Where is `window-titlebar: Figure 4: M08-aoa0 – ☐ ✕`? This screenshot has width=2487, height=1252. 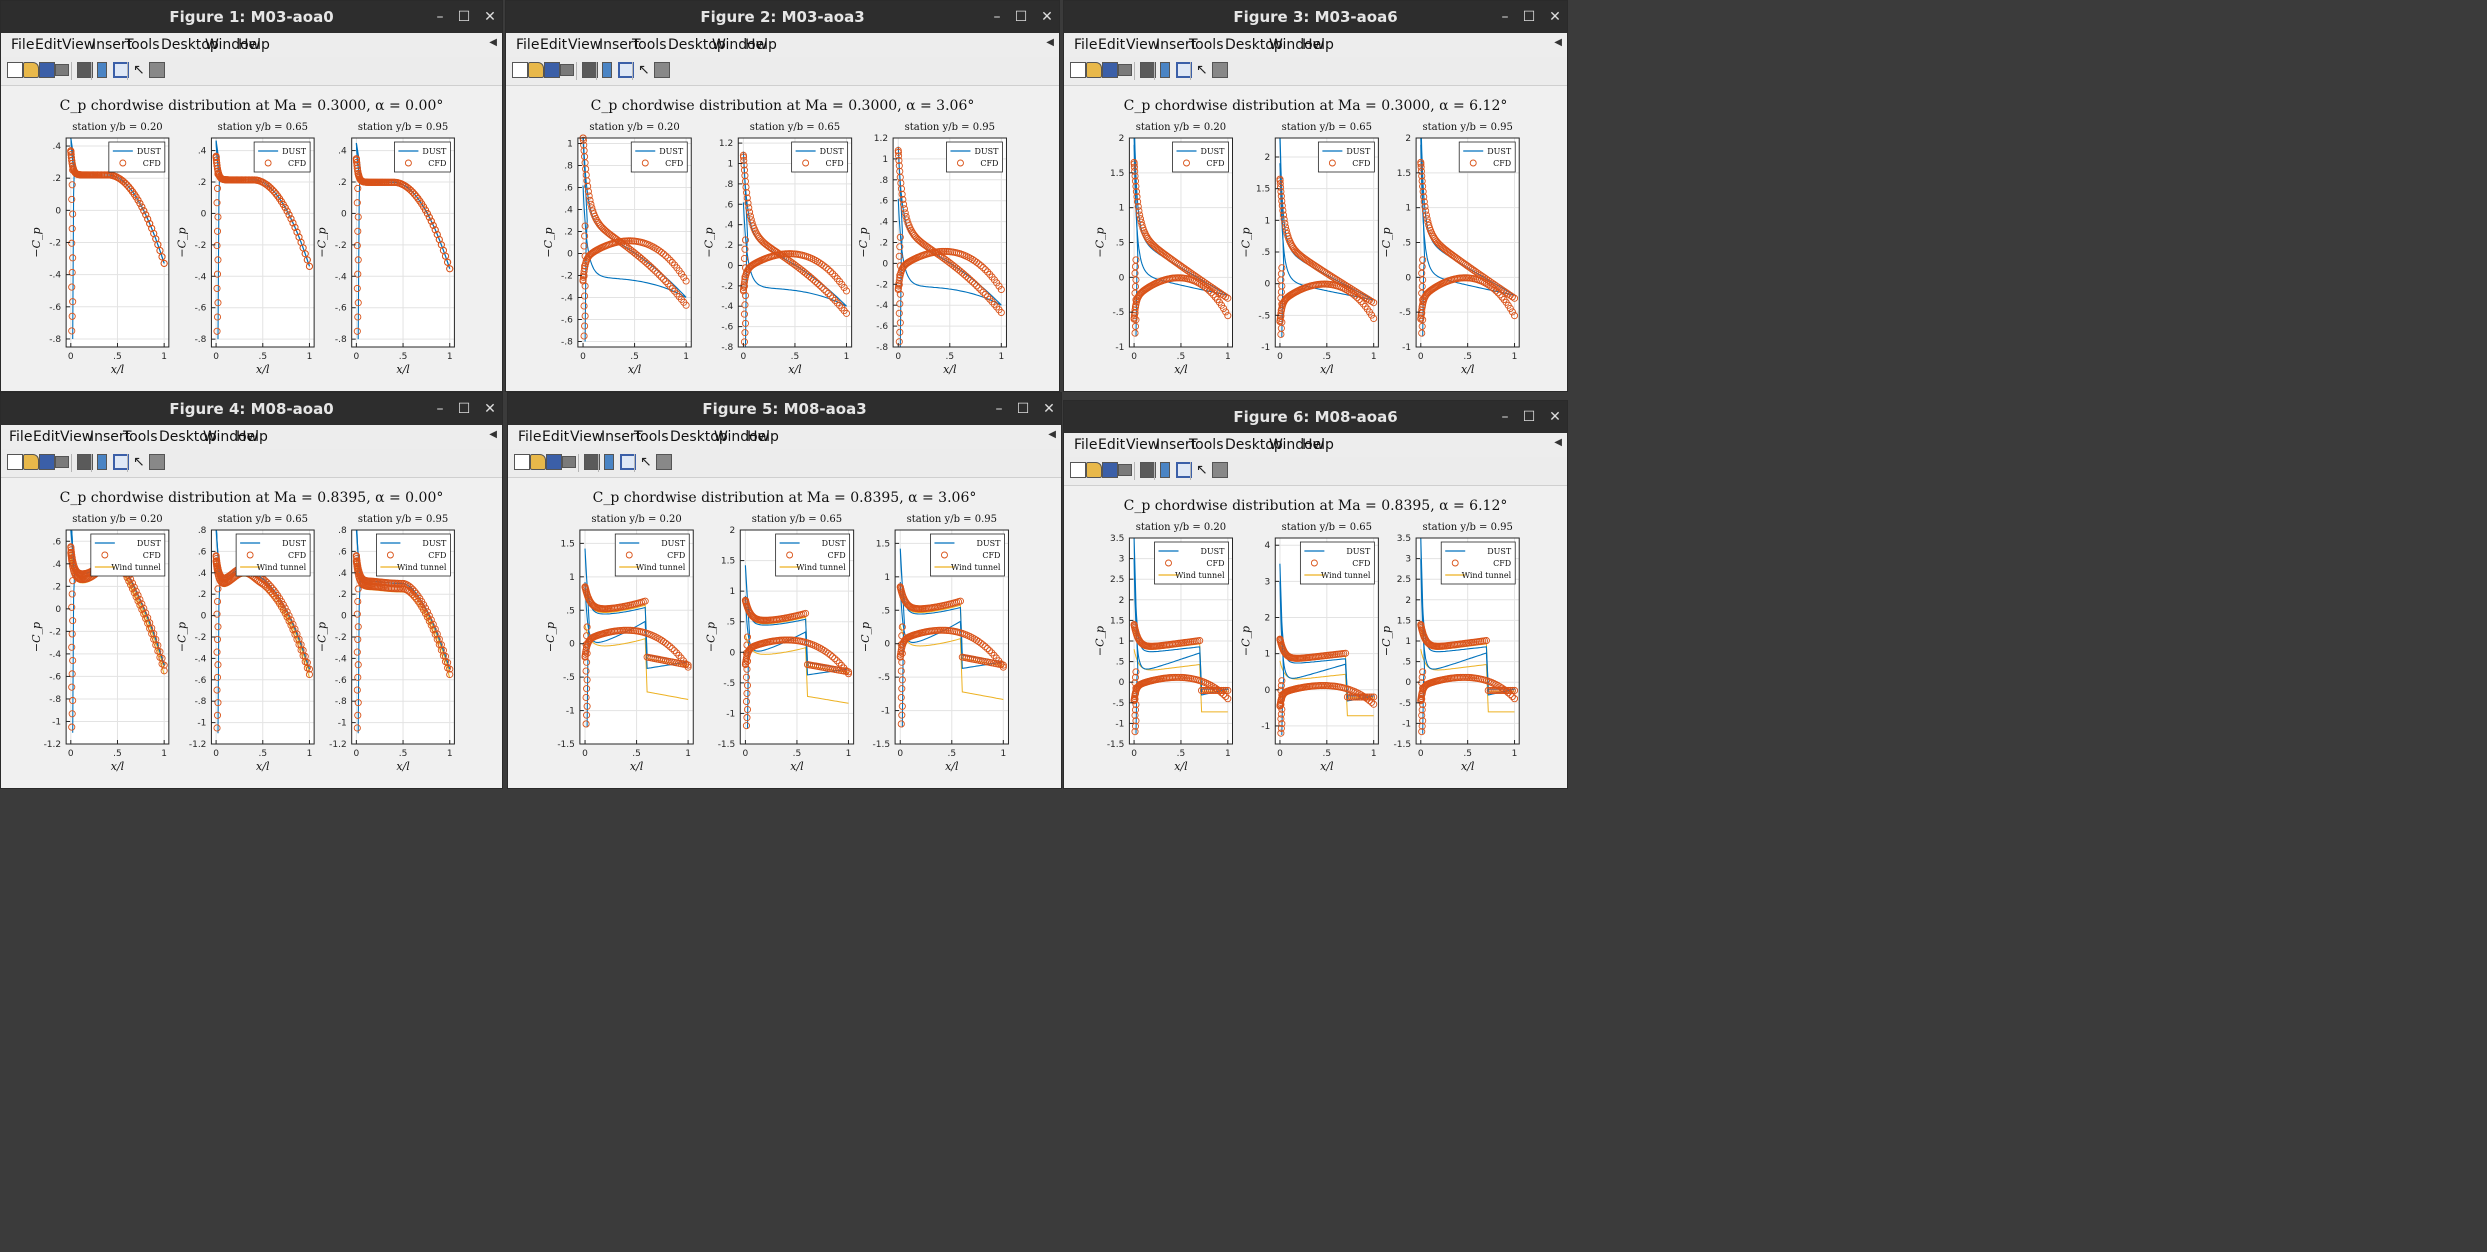 window-titlebar: Figure 4: M08-aoa0 – ☐ ✕ is located at coordinates (251, 409).